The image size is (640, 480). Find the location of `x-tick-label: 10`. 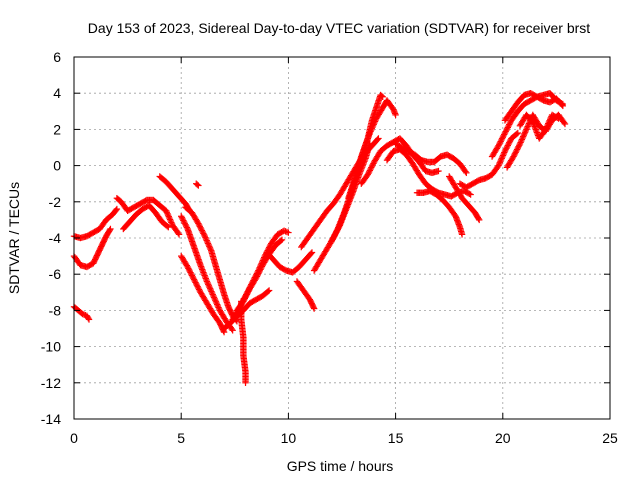

x-tick-label: 10 is located at coordinates (289, 438).